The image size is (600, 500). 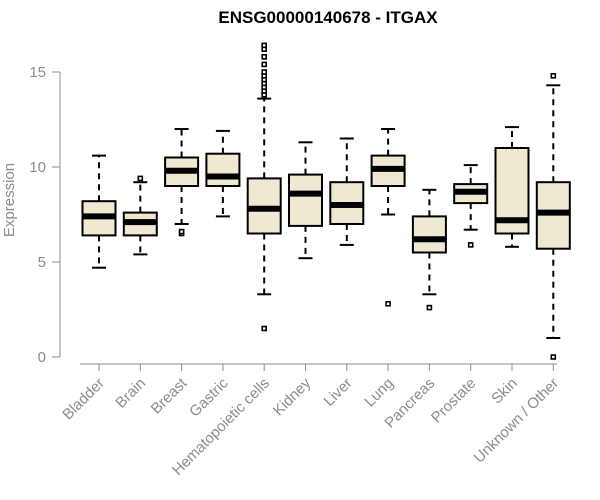 What do you see at coordinates (169, 395) in the screenshot?
I see `x-tick-label-breast: Breast` at bounding box center [169, 395].